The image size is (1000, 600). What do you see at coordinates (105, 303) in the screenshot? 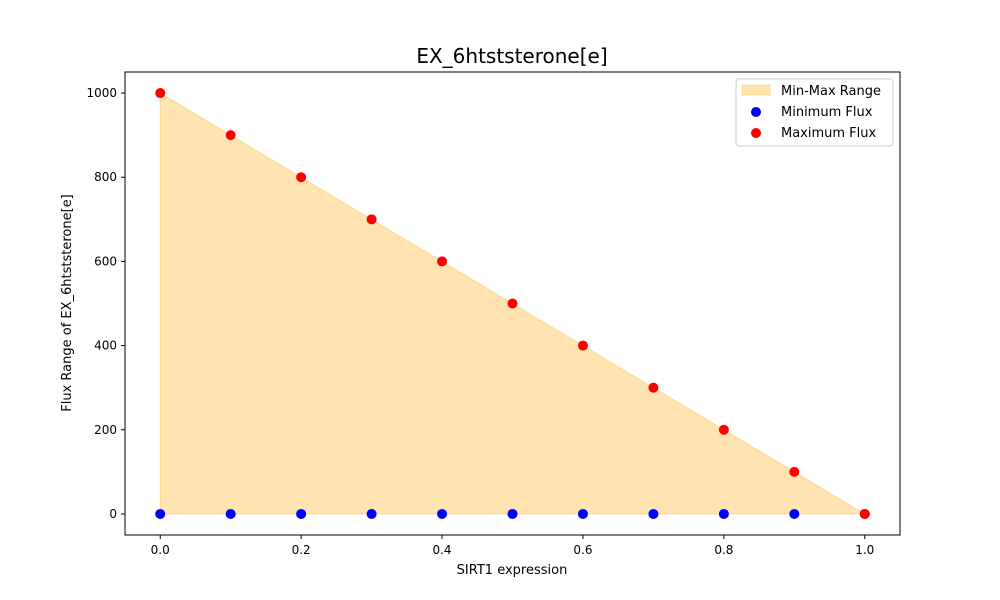
I see `y-axis: 0 200 400 600 800 1000` at bounding box center [105, 303].